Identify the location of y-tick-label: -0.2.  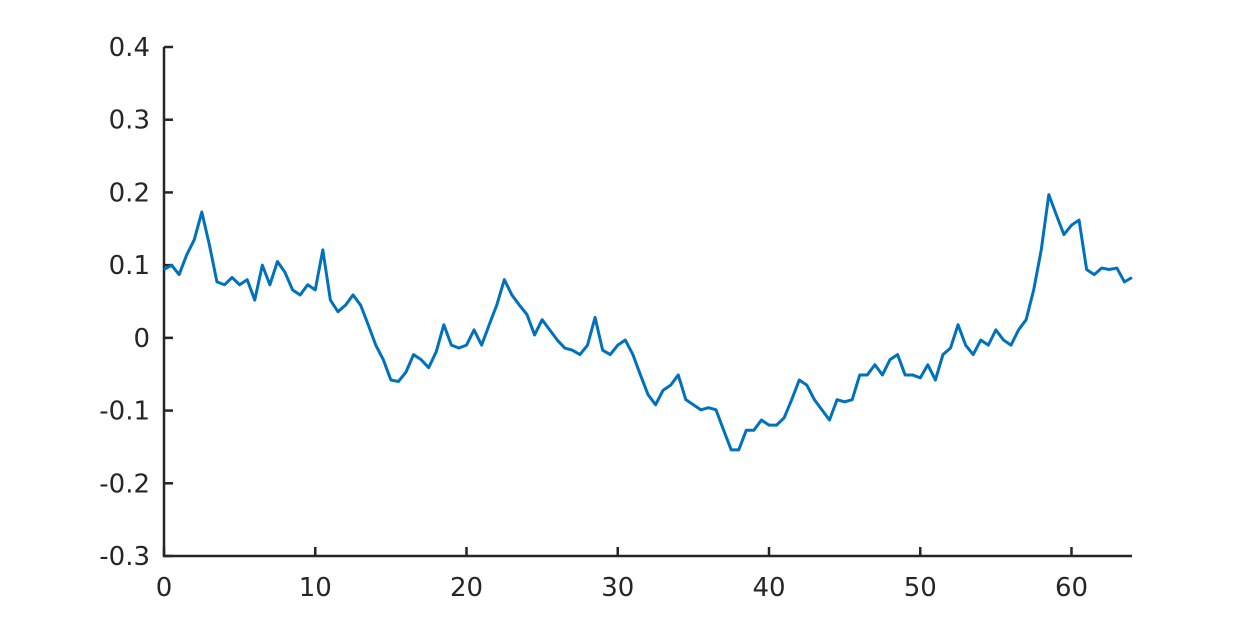
(124, 484).